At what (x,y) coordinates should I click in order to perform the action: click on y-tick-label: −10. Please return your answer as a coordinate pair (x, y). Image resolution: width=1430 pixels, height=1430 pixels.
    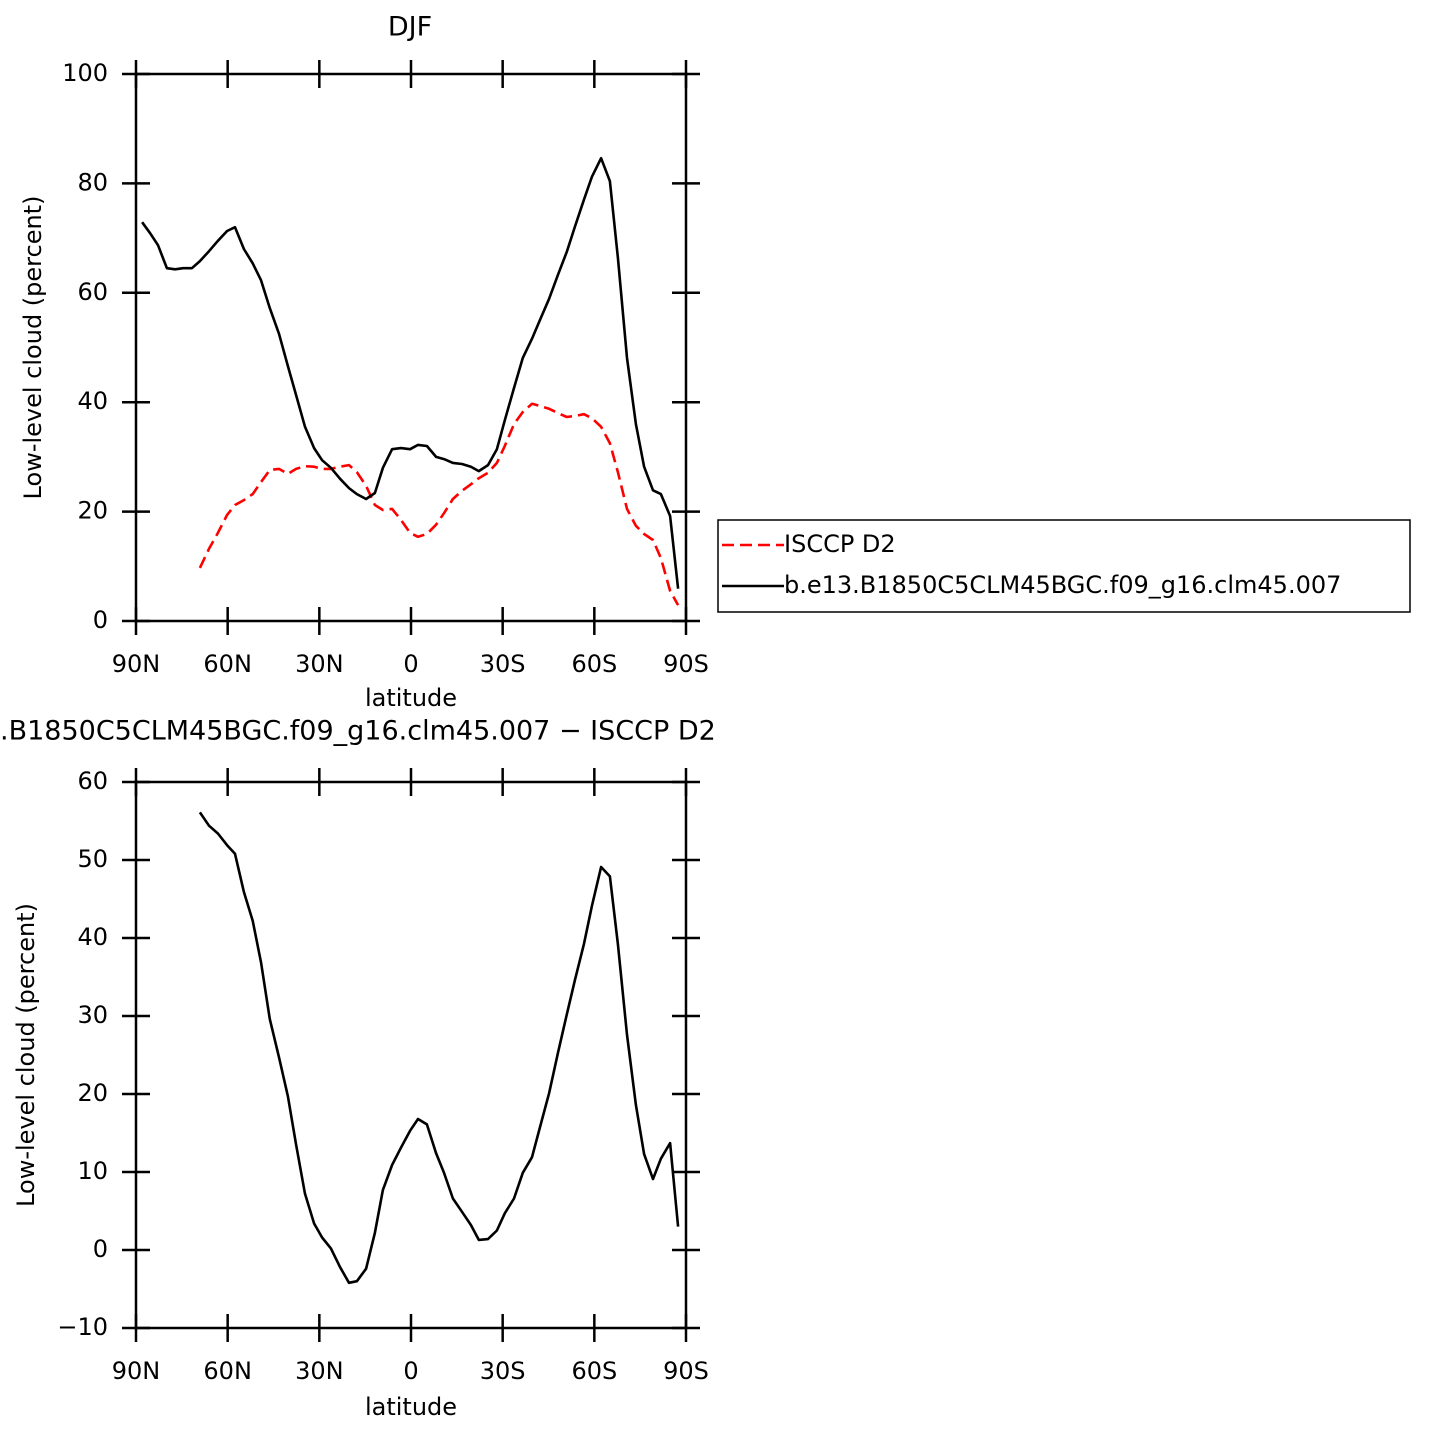
    Looking at the image, I should click on (82, 1327).